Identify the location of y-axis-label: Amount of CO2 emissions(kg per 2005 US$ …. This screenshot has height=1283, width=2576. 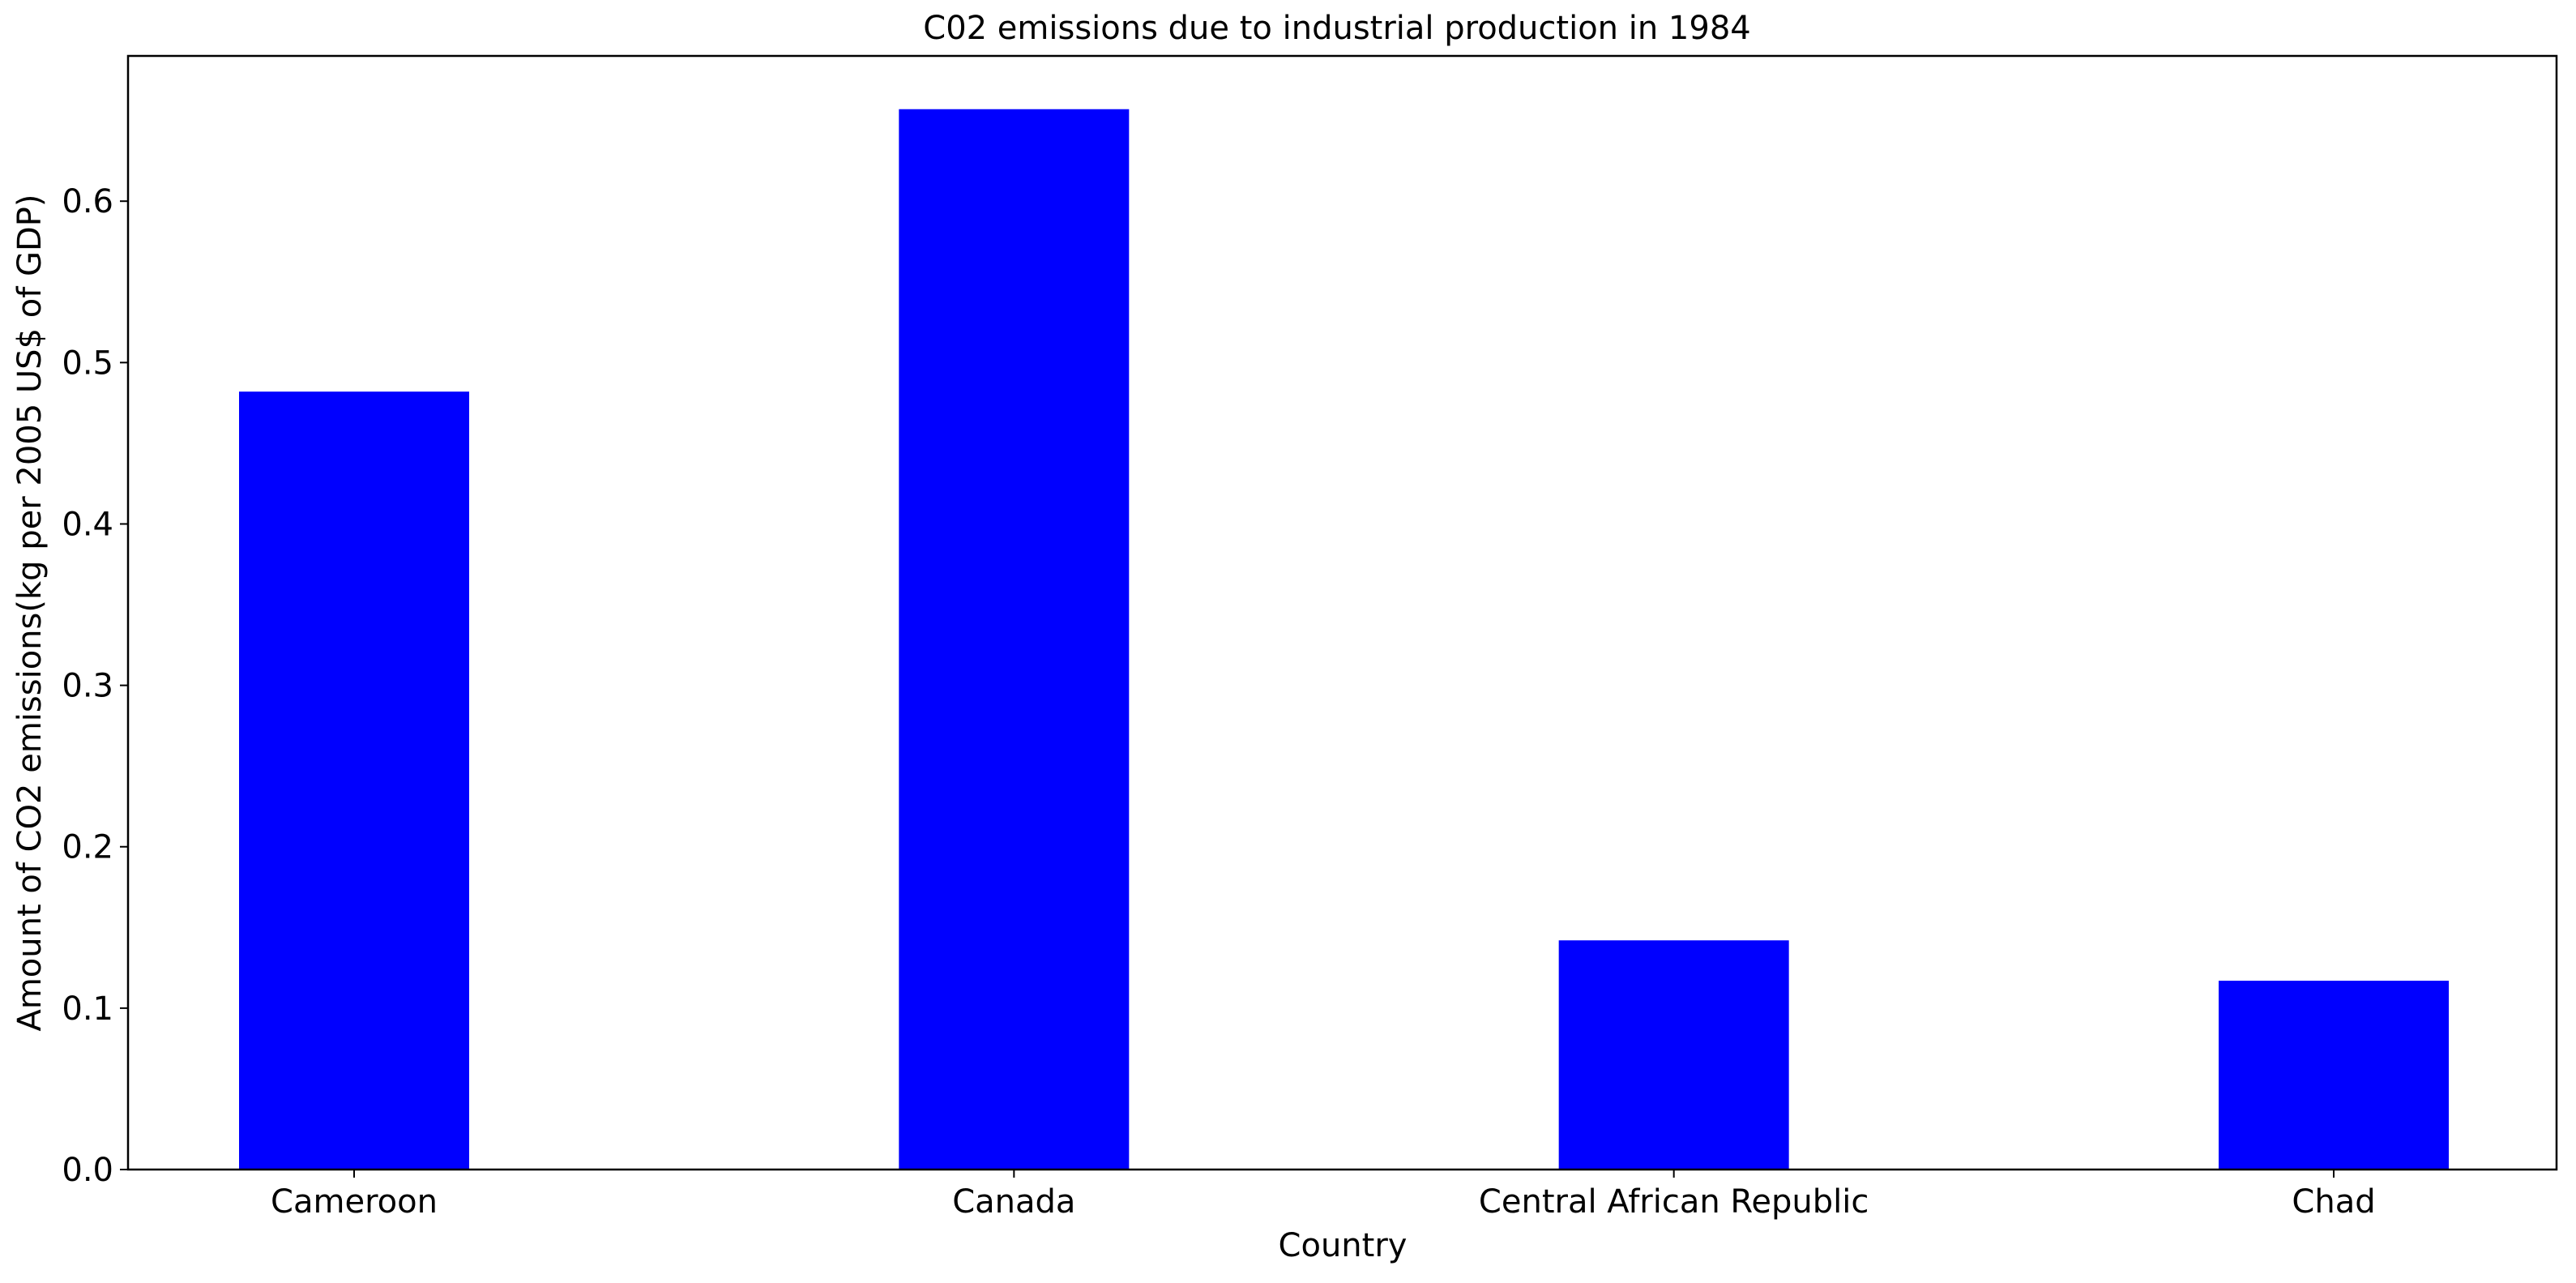
(30, 612).